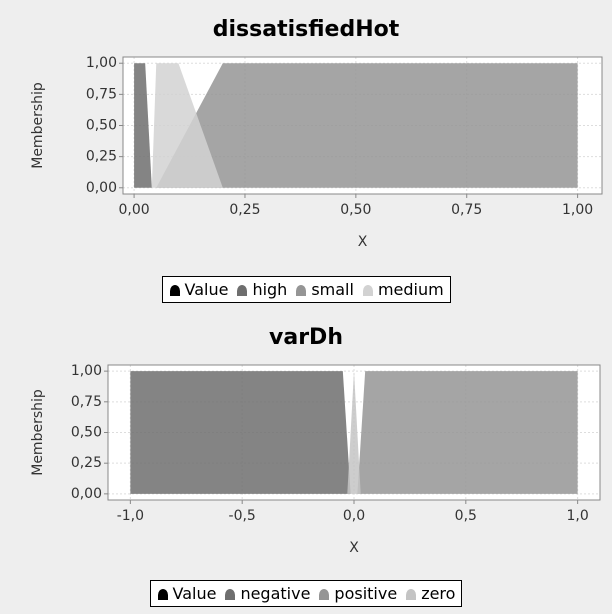 Image resolution: width=612 pixels, height=614 pixels. What do you see at coordinates (354, 516) in the screenshot?
I see `x-tick-label: 0,0` at bounding box center [354, 516].